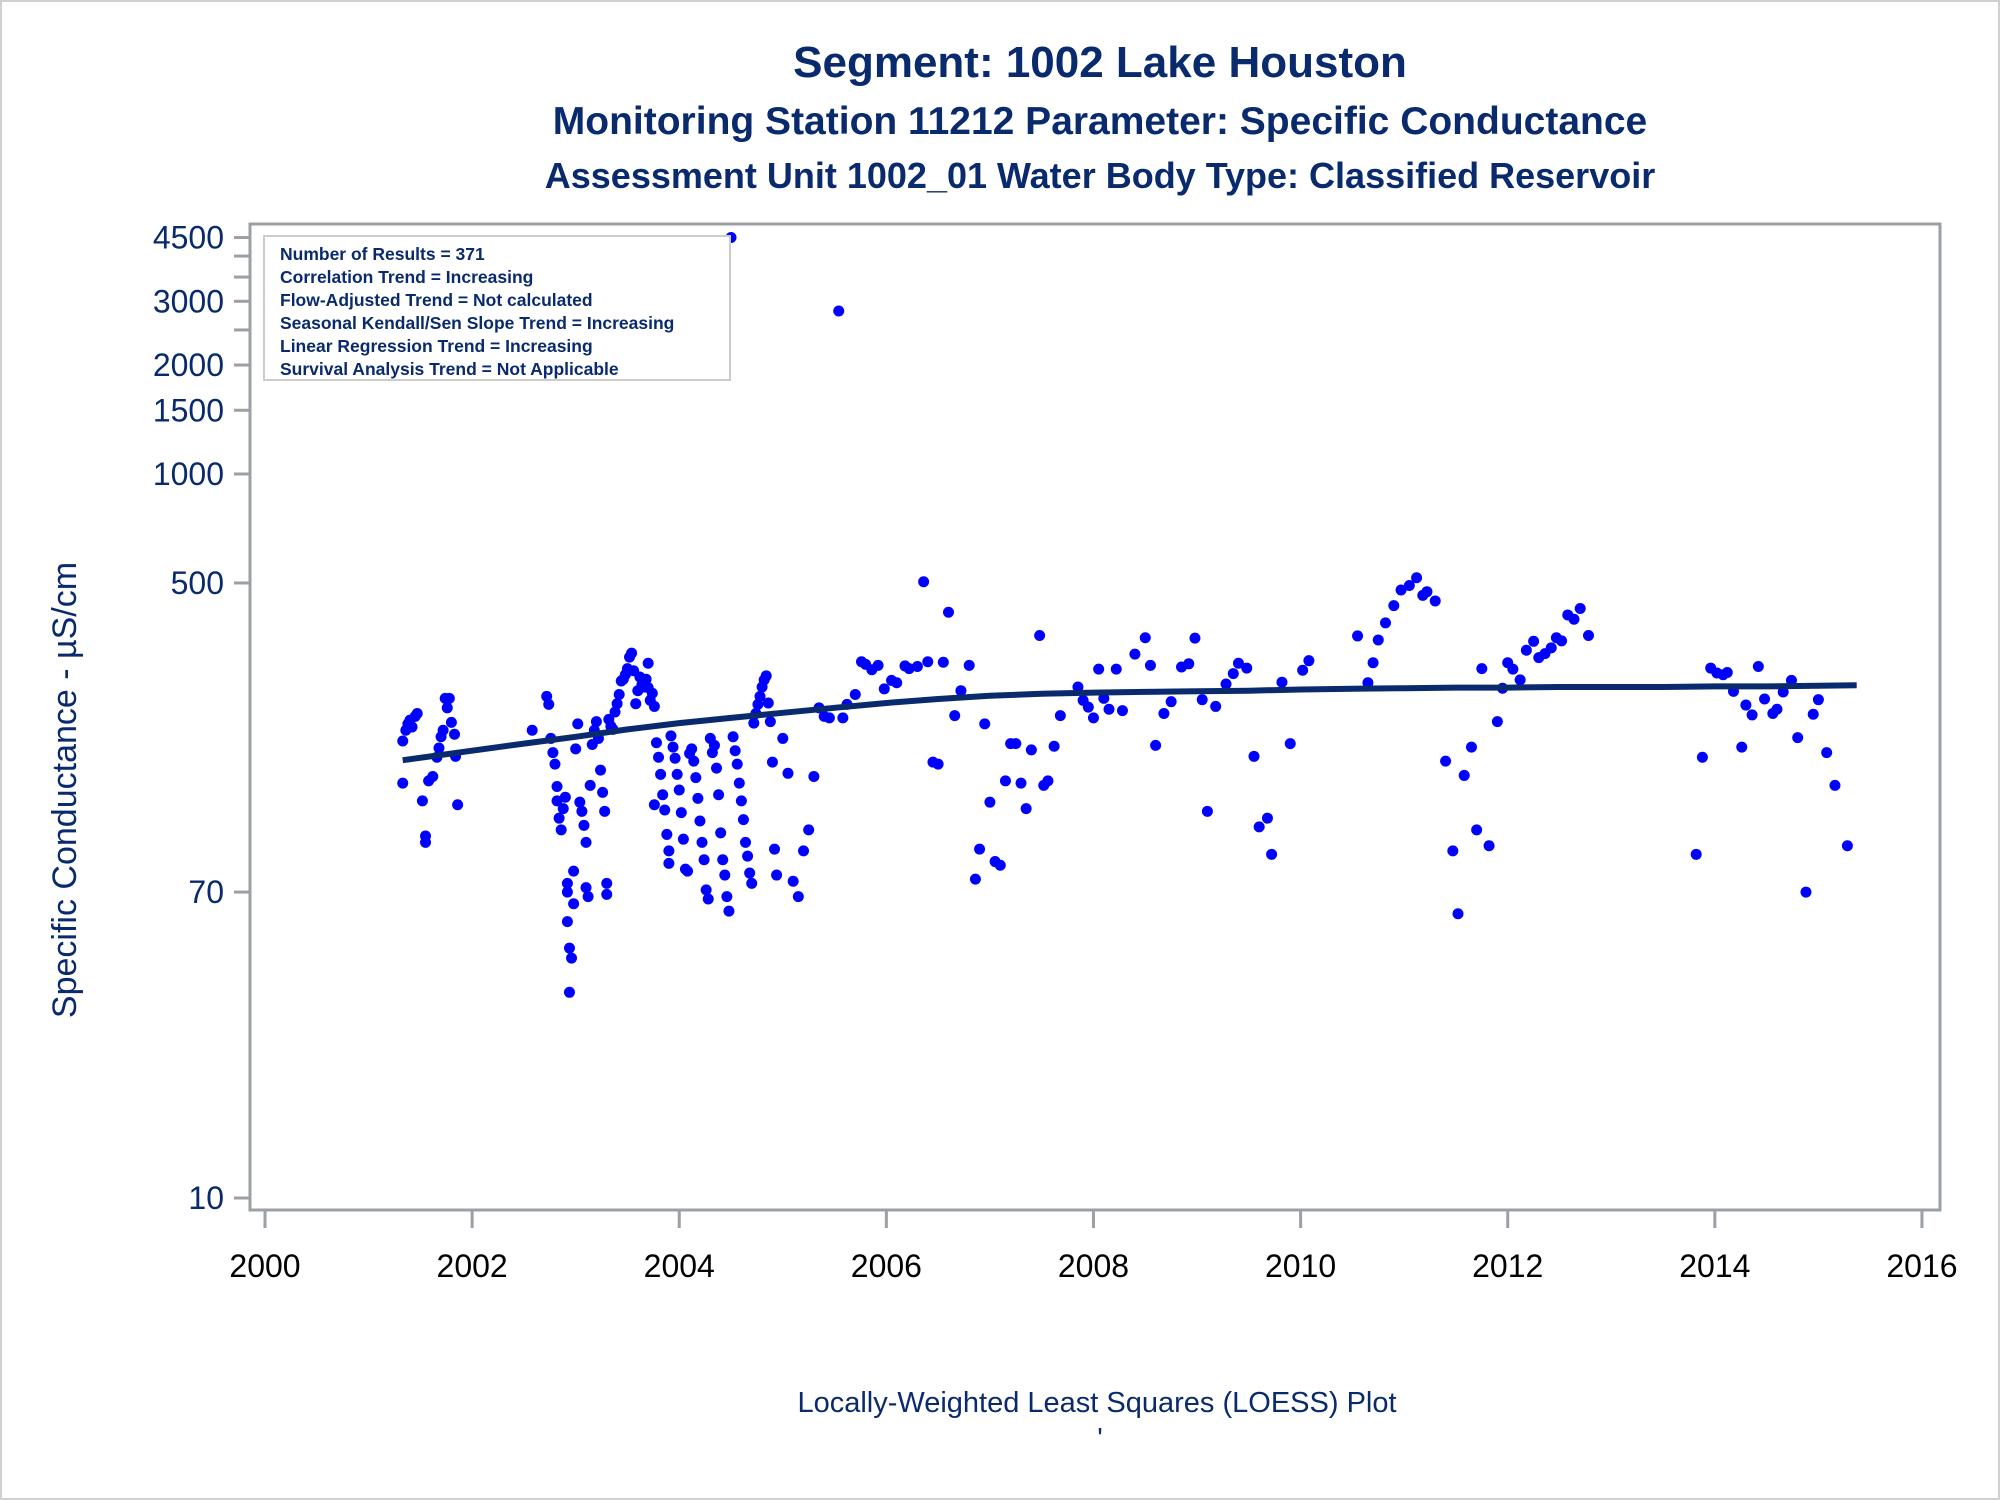  I want to click on x-tick-label: 2012, so click(1507, 1266).